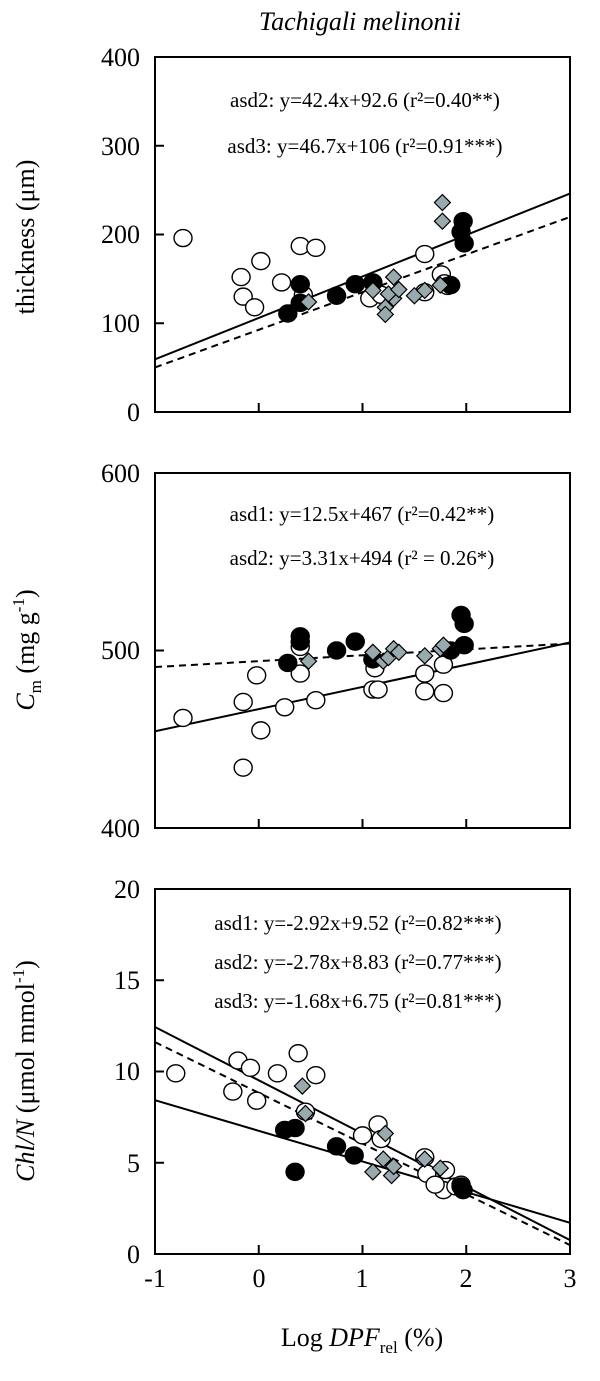 The image size is (600, 1381). I want to click on ylabel-cm-rest: (mg g, so click(25, 646).